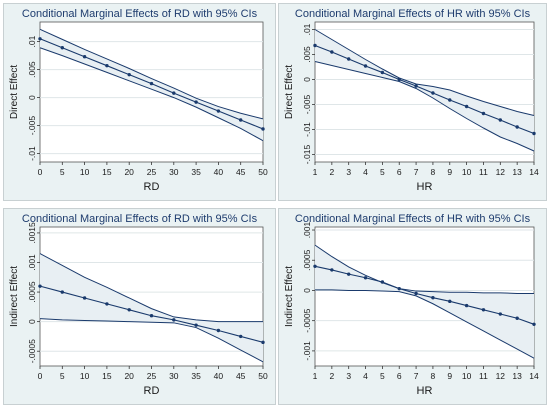  Describe the element at coordinates (534, 172) in the screenshot. I see `x-tick-label: 14` at that location.